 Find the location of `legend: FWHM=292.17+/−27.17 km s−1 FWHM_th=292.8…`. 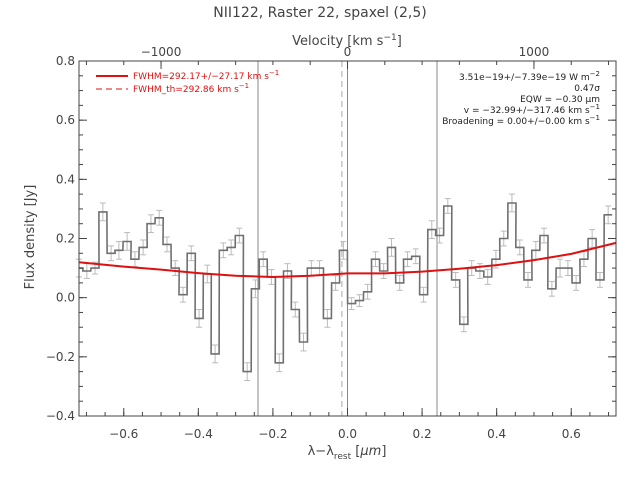

legend: FWHM=292.17+/−27.17 km s−1 FWHM_th=292.8… is located at coordinates (187, 82).